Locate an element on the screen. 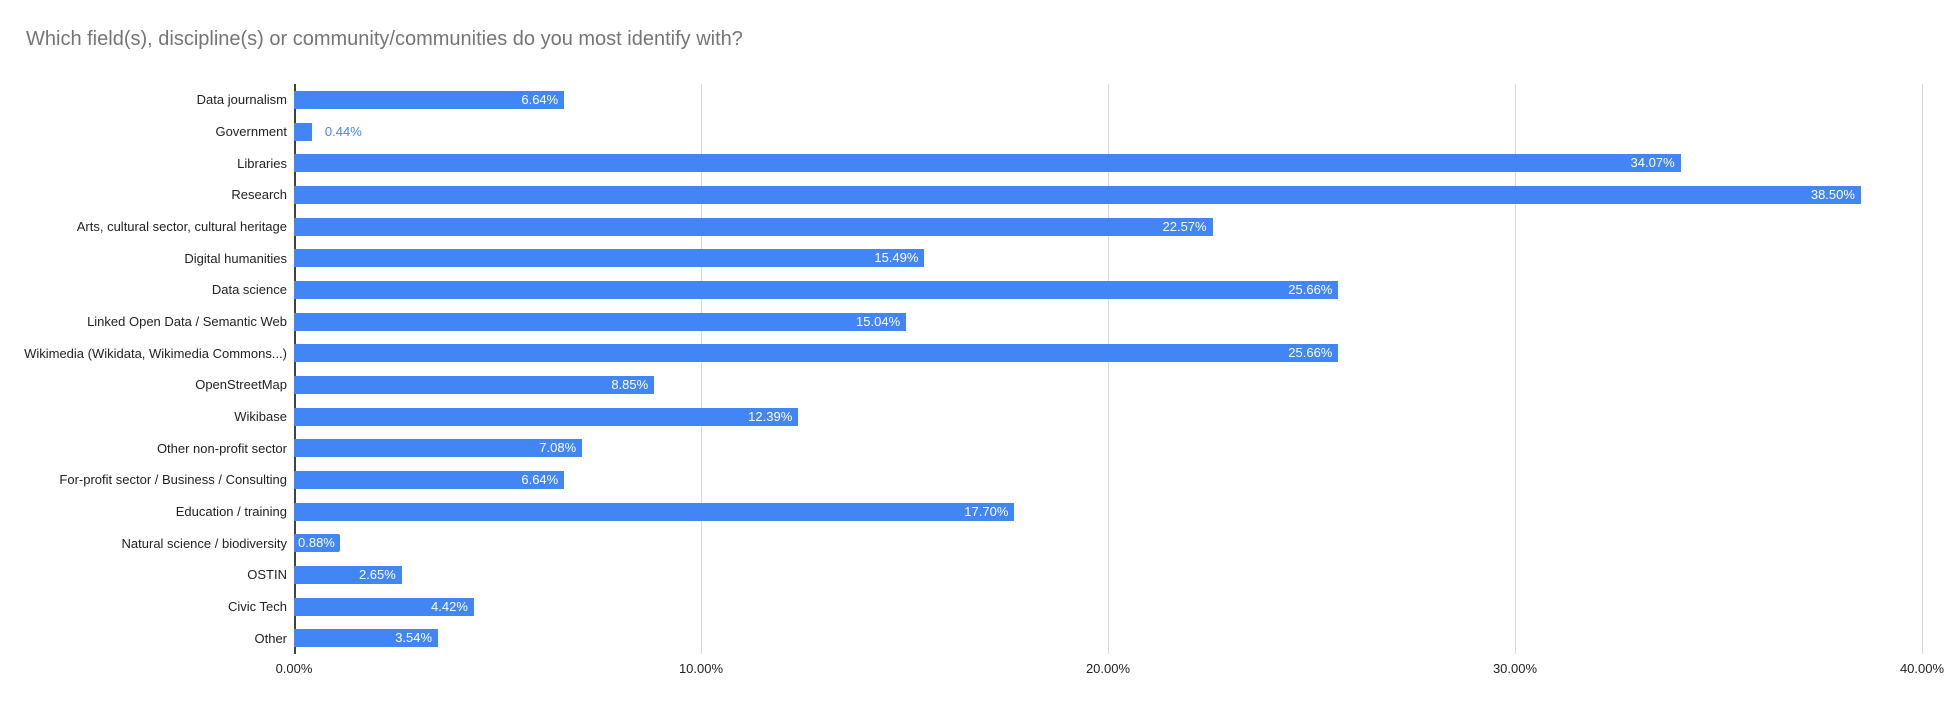 This screenshot has height=715, width=1960. bar: 0.88% is located at coordinates (317, 543).